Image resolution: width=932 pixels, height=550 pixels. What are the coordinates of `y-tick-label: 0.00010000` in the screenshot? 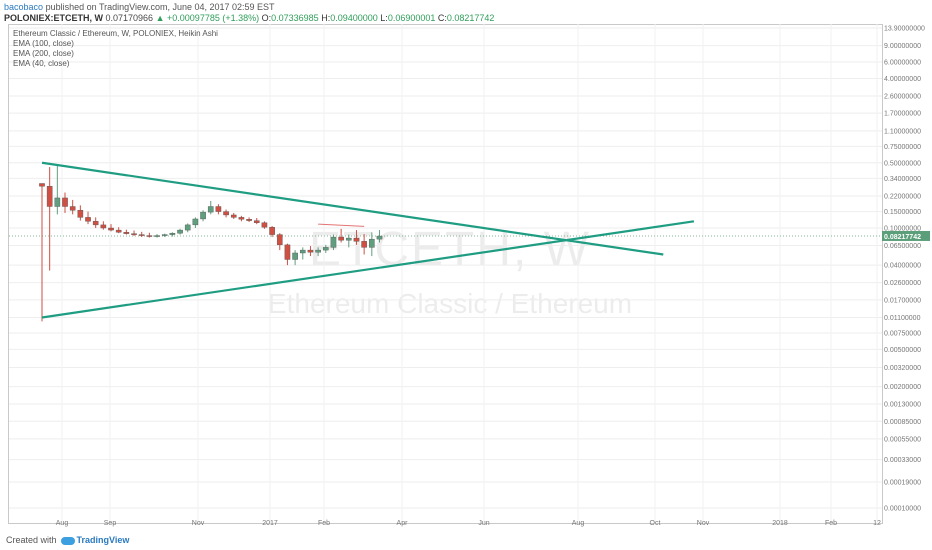 It's located at (902, 509).